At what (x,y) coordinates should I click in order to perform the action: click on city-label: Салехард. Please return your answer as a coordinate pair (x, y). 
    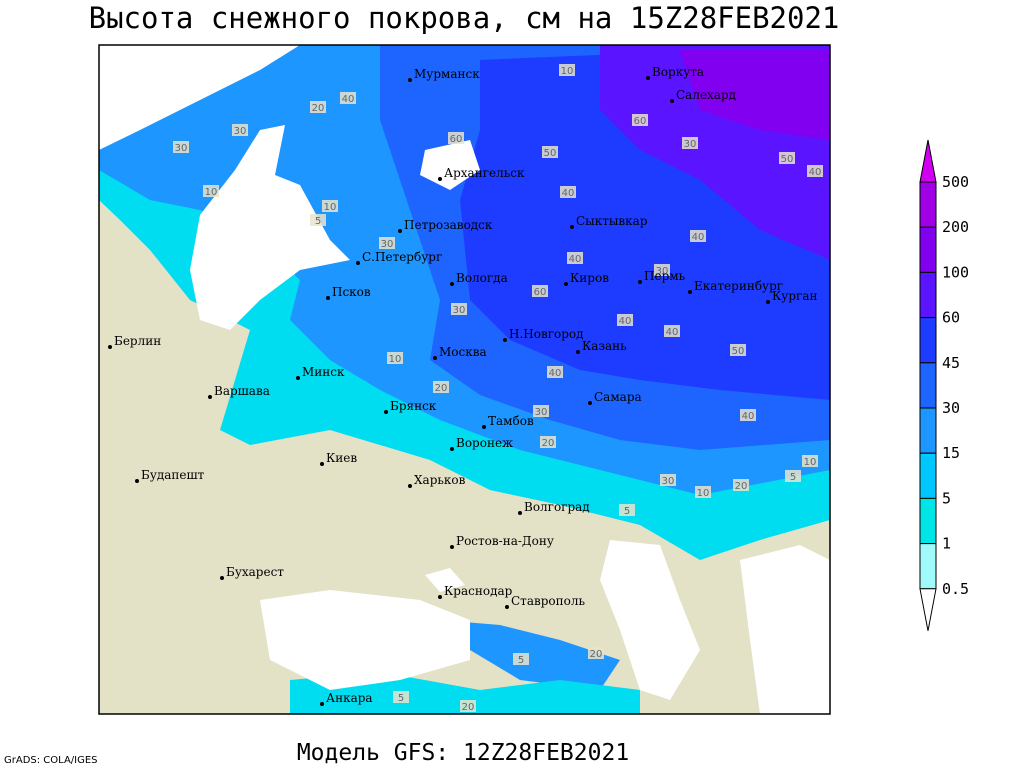
    Looking at the image, I should click on (706, 95).